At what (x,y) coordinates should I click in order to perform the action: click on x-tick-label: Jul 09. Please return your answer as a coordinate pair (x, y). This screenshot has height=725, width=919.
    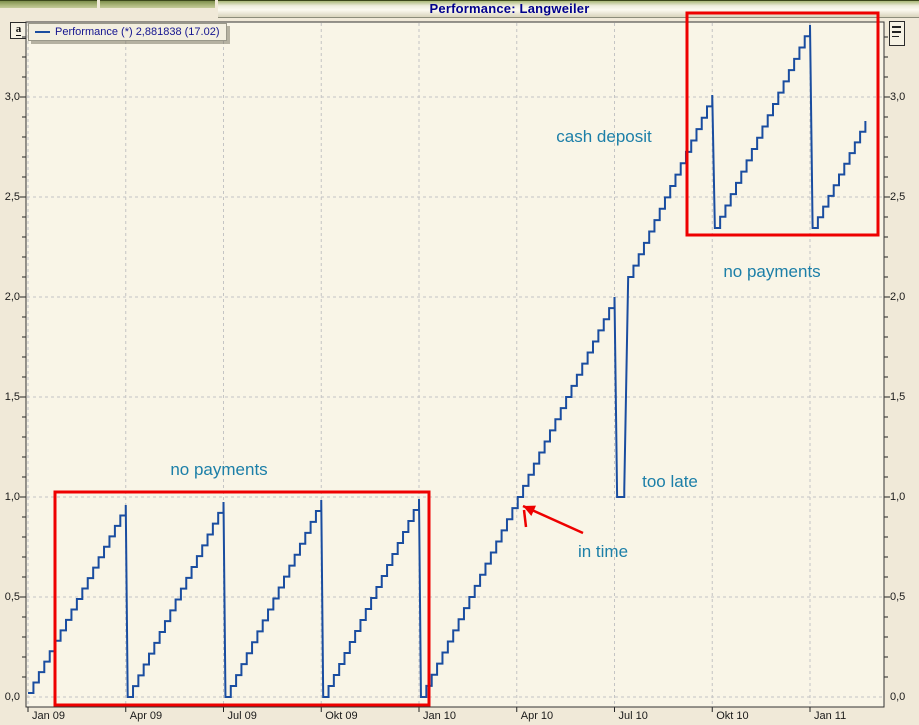
    Looking at the image, I should click on (242, 716).